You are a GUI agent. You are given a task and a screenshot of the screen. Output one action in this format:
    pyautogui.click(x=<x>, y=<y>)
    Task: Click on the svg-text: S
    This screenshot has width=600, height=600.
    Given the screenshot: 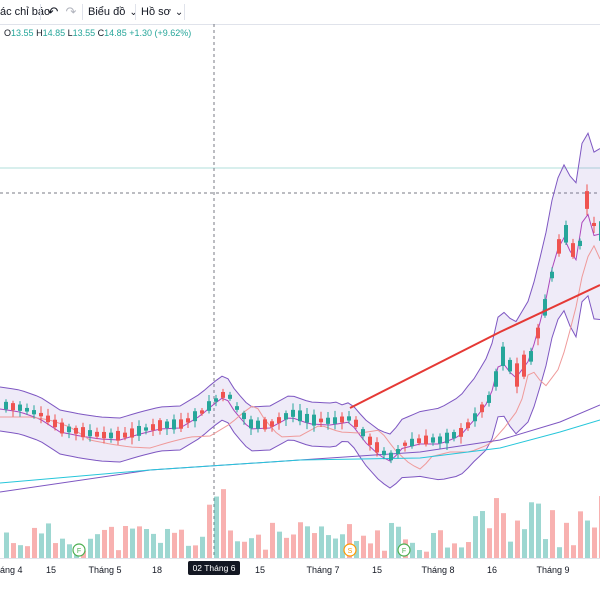 What is the action you would take?
    pyautogui.click(x=350, y=551)
    